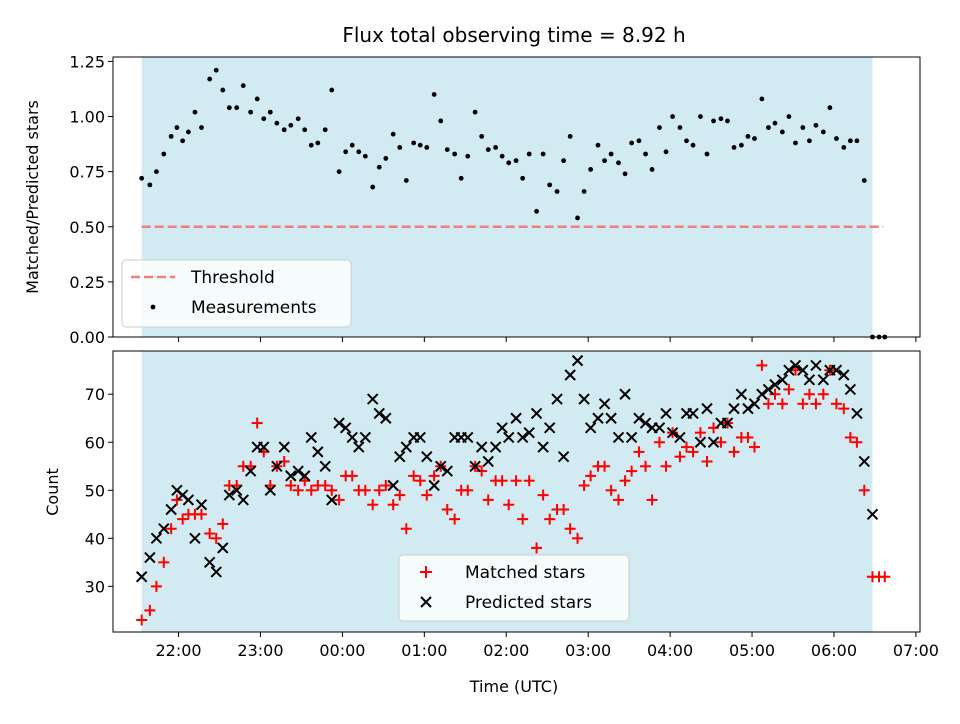 Image resolution: width=960 pixels, height=724 pixels. Describe the element at coordinates (236, 293) in the screenshot. I see `top-legend: Threshold Measurements` at that location.